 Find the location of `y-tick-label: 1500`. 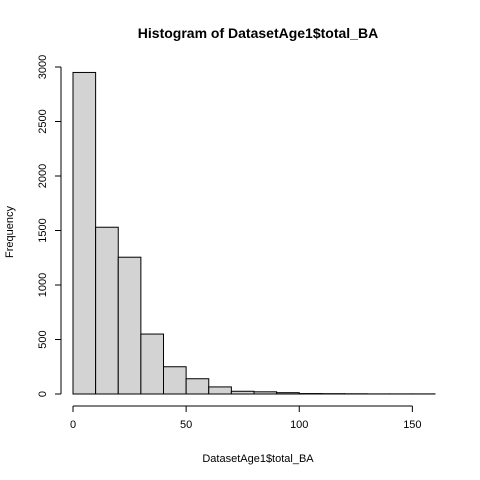

y-tick-label: 1500 is located at coordinates (43, 230).